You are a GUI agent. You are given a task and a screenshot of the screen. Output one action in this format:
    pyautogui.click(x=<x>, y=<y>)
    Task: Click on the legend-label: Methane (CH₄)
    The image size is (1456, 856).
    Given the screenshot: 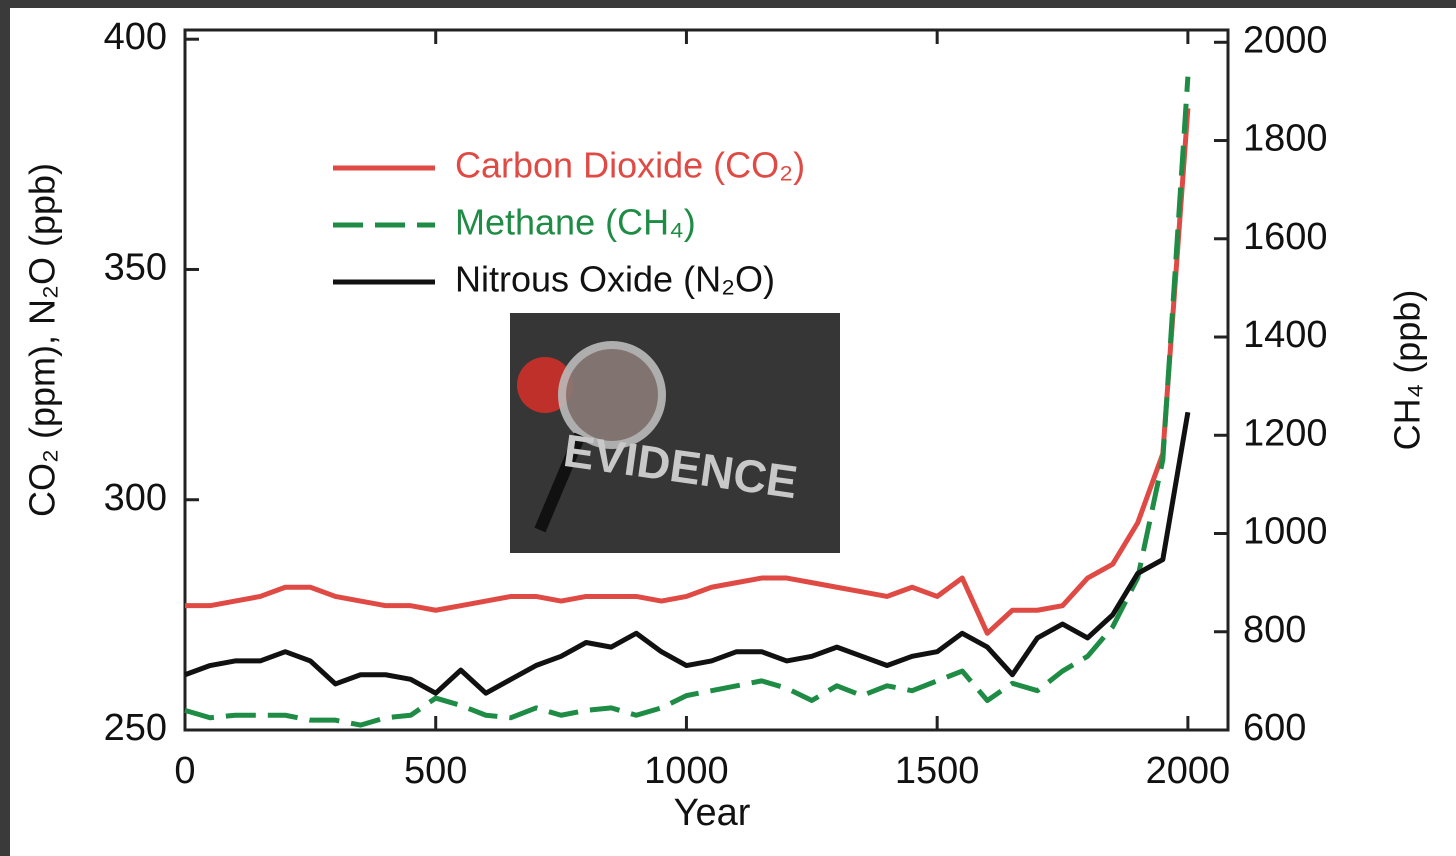 What is the action you would take?
    pyautogui.click(x=575, y=222)
    